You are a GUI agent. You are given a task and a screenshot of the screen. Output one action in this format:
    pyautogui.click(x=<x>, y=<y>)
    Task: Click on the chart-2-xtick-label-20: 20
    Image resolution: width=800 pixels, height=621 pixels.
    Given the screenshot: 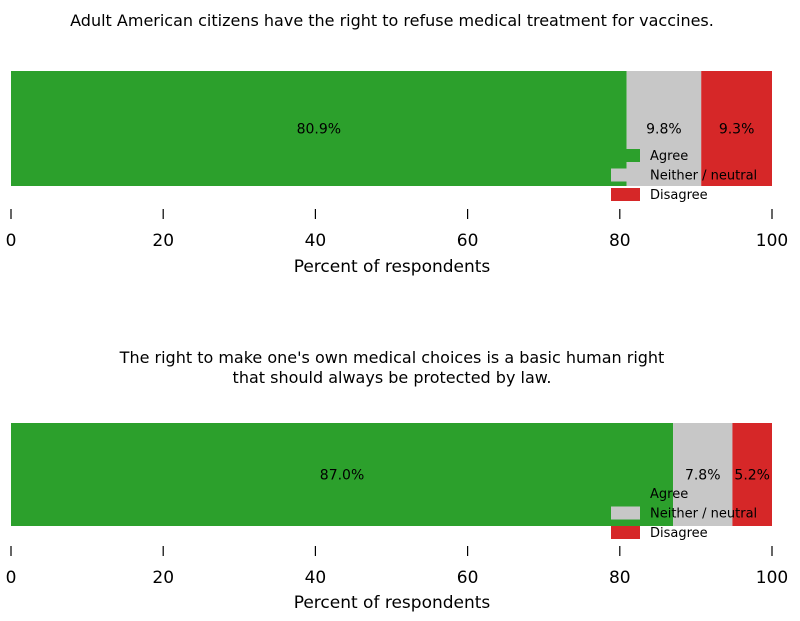 What is the action you would take?
    pyautogui.click(x=163, y=578)
    